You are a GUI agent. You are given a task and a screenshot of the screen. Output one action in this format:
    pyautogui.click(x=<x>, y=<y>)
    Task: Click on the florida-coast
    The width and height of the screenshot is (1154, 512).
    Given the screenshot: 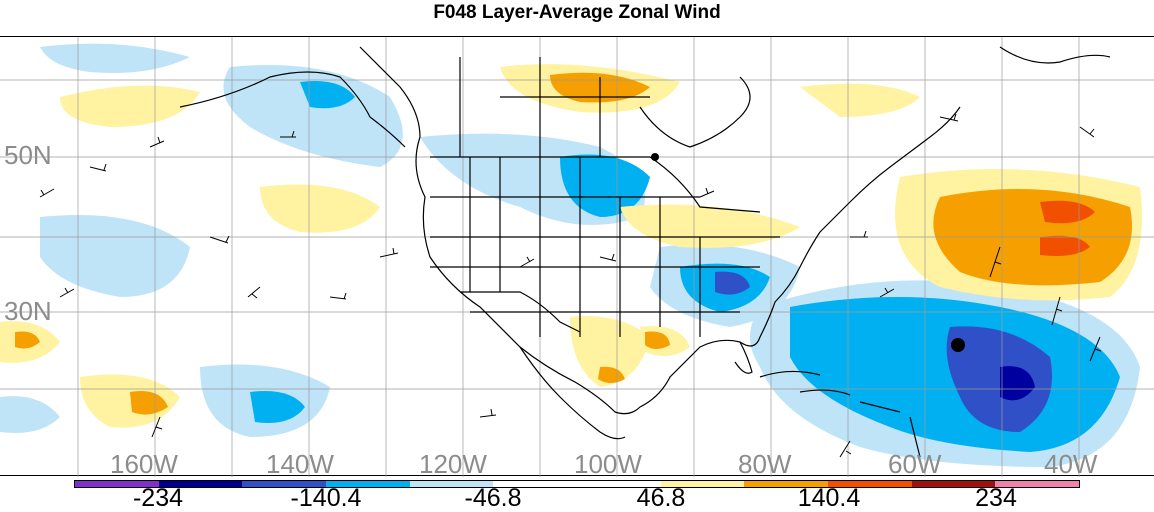 What is the action you would take?
    pyautogui.click(x=743, y=357)
    